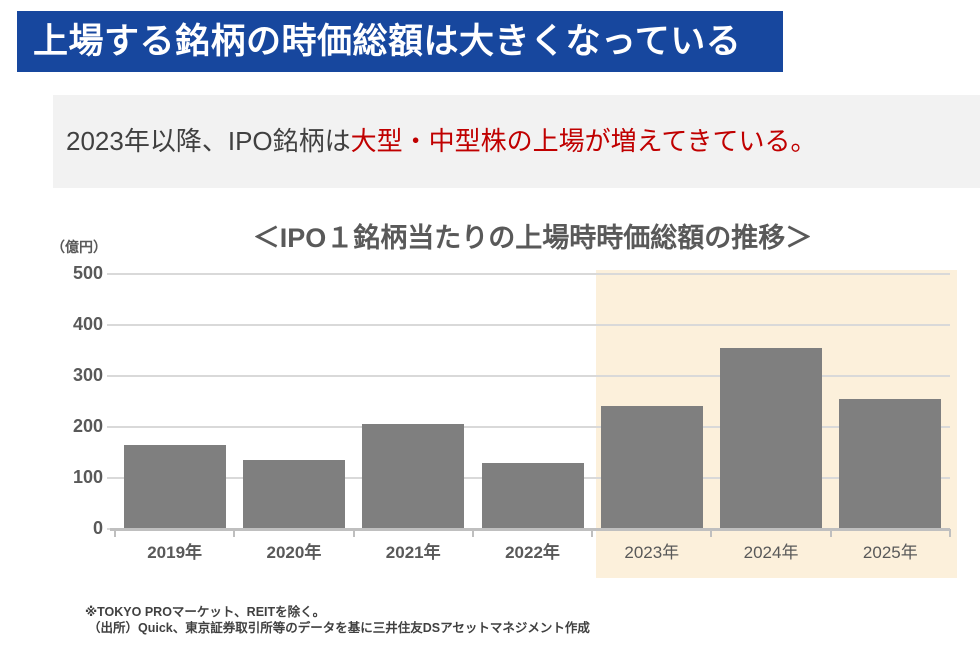  What do you see at coordinates (890, 463) in the screenshot?
I see `bar-2025年` at bounding box center [890, 463].